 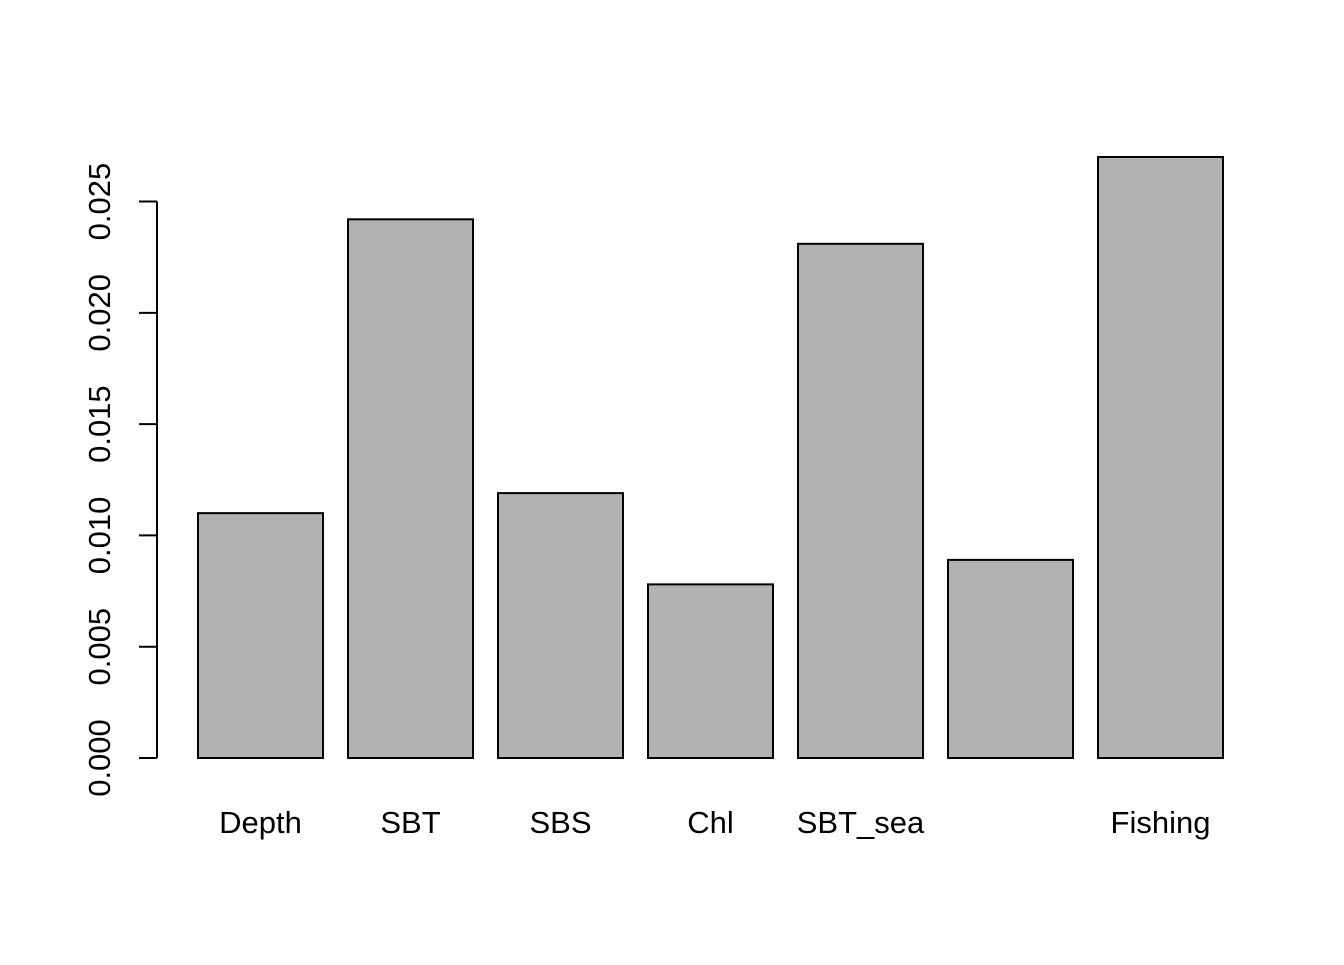 I want to click on bar-sbt-sea, so click(x=860, y=501).